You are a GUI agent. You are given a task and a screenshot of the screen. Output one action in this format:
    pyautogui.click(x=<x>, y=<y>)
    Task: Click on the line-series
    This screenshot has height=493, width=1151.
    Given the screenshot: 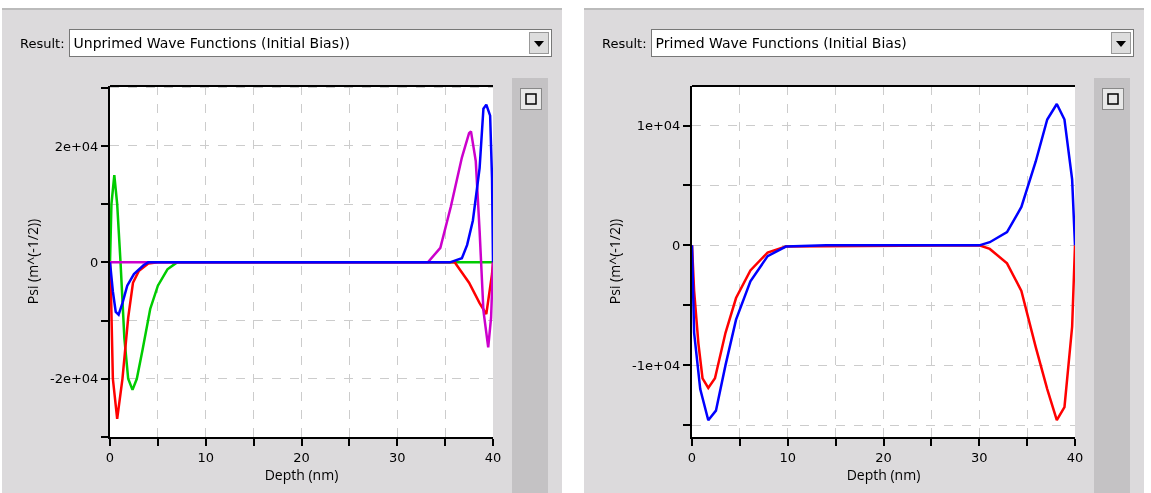 What is the action you would take?
    pyautogui.click(x=301, y=210)
    